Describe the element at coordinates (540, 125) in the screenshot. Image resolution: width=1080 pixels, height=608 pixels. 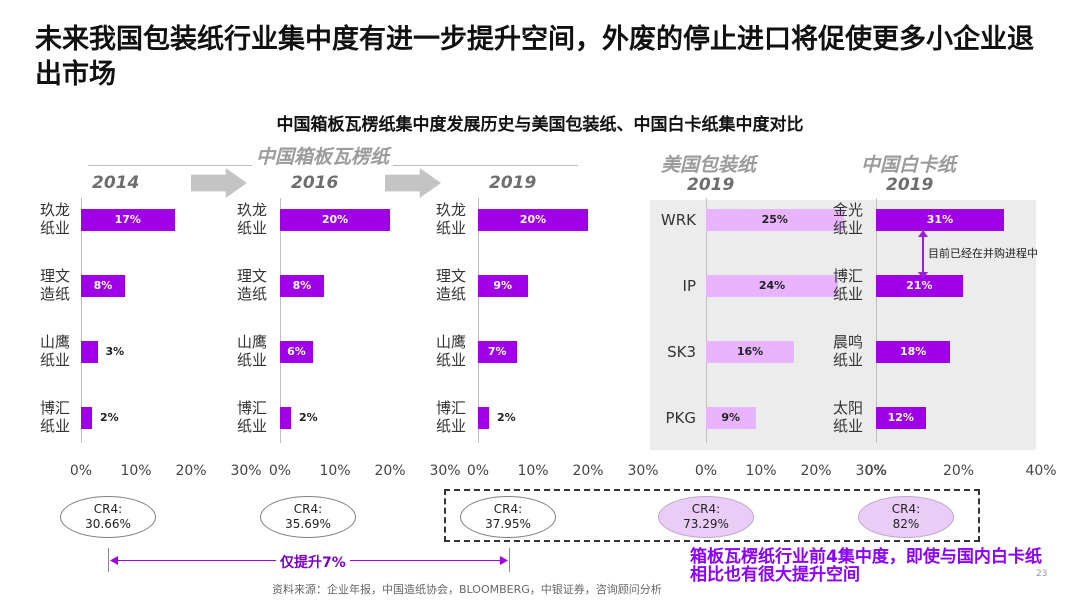
I see `chart-subtitle: 中国箱板瓦楞纸集中度发展历史与美国包装纸、中国白卡纸集中度对比` at that location.